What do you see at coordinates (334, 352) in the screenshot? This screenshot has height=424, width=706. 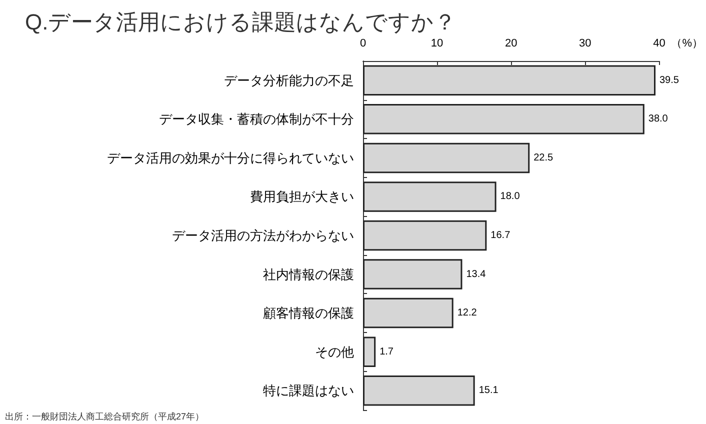 I see `y-tick-label: その他` at bounding box center [334, 352].